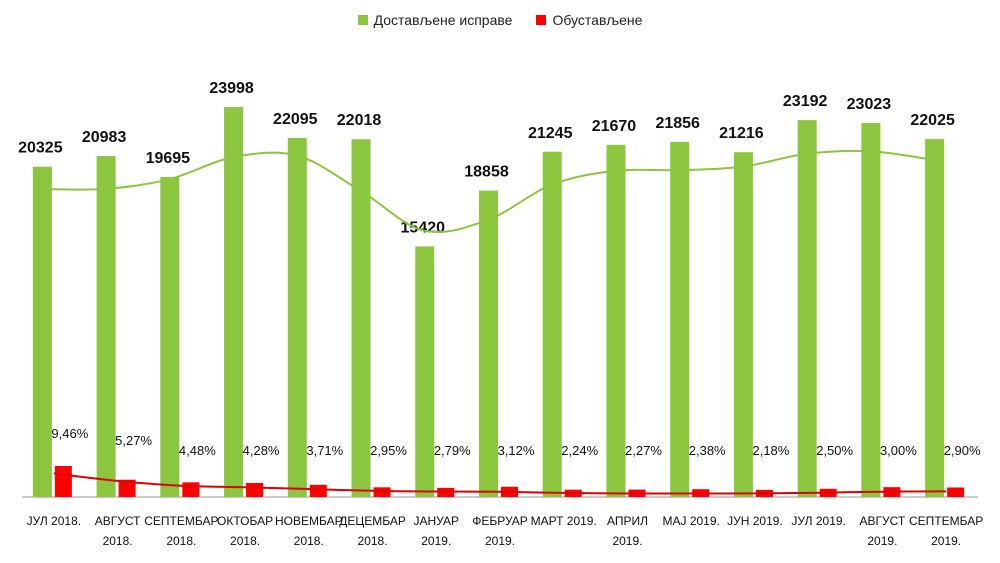 This screenshot has width=1000, height=563. I want to click on data-label-delivered: 23023, so click(869, 104).